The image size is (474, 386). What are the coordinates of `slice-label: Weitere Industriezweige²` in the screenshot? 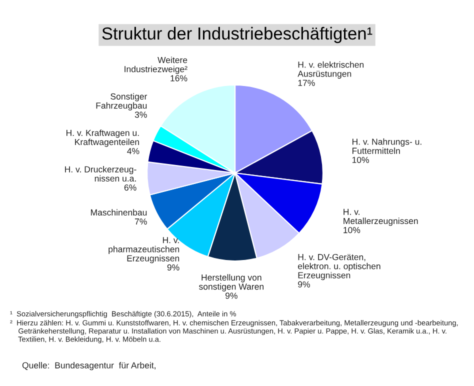 It's located at (156, 65).